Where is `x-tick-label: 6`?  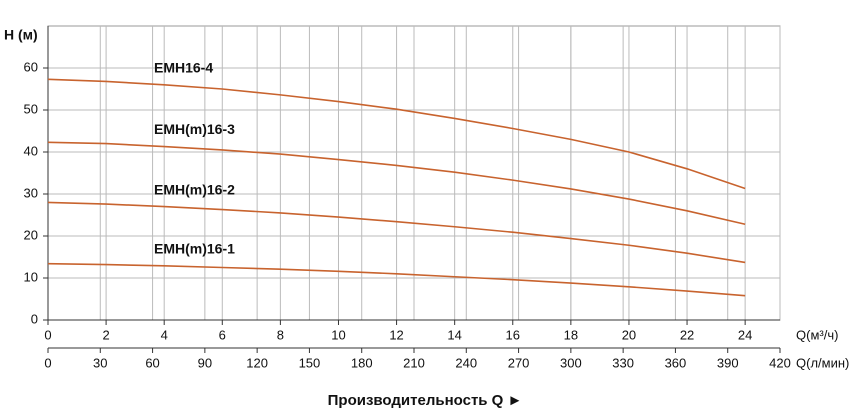 x-tick-label: 6 is located at coordinates (222, 334).